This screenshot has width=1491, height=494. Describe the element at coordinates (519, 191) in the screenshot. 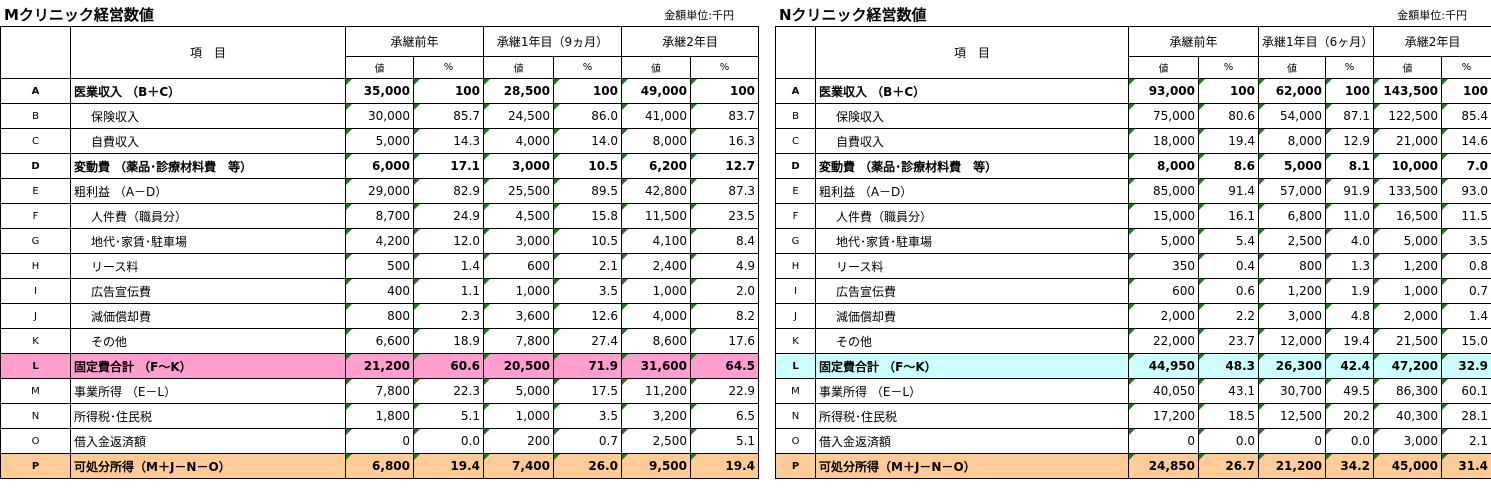

I see `value-cell: 25,500` at that location.